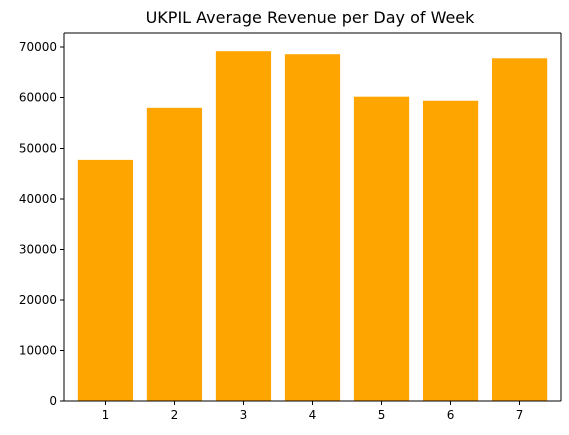 Image resolution: width=569 pixels, height=435 pixels. Describe the element at coordinates (38, 199) in the screenshot. I see `y-tick-label: 40000` at that location.